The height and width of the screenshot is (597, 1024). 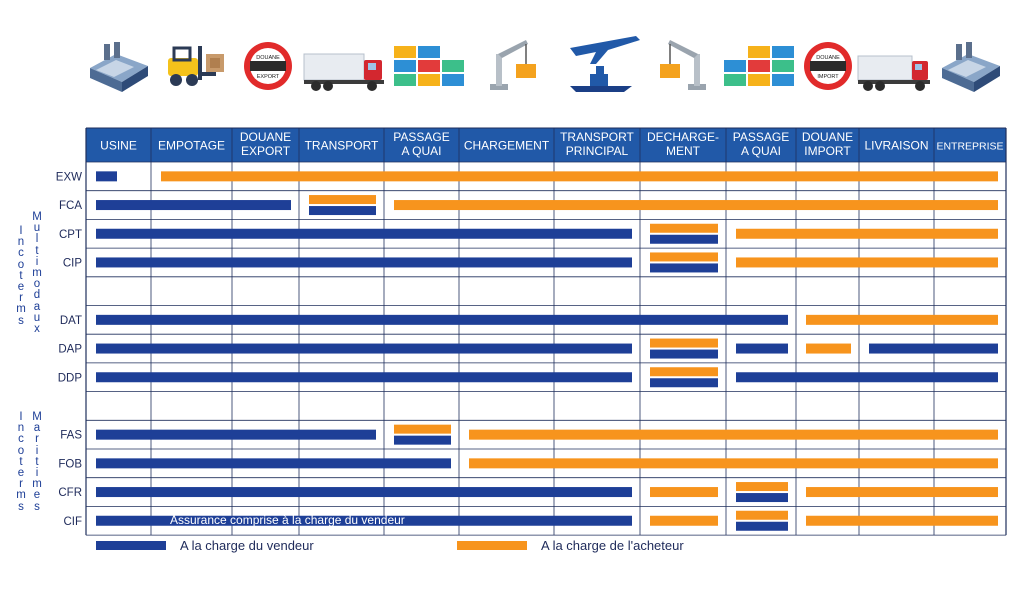 What do you see at coordinates (247, 545) in the screenshot?
I see `legend-seller-label: A la charge du vendeur` at bounding box center [247, 545].